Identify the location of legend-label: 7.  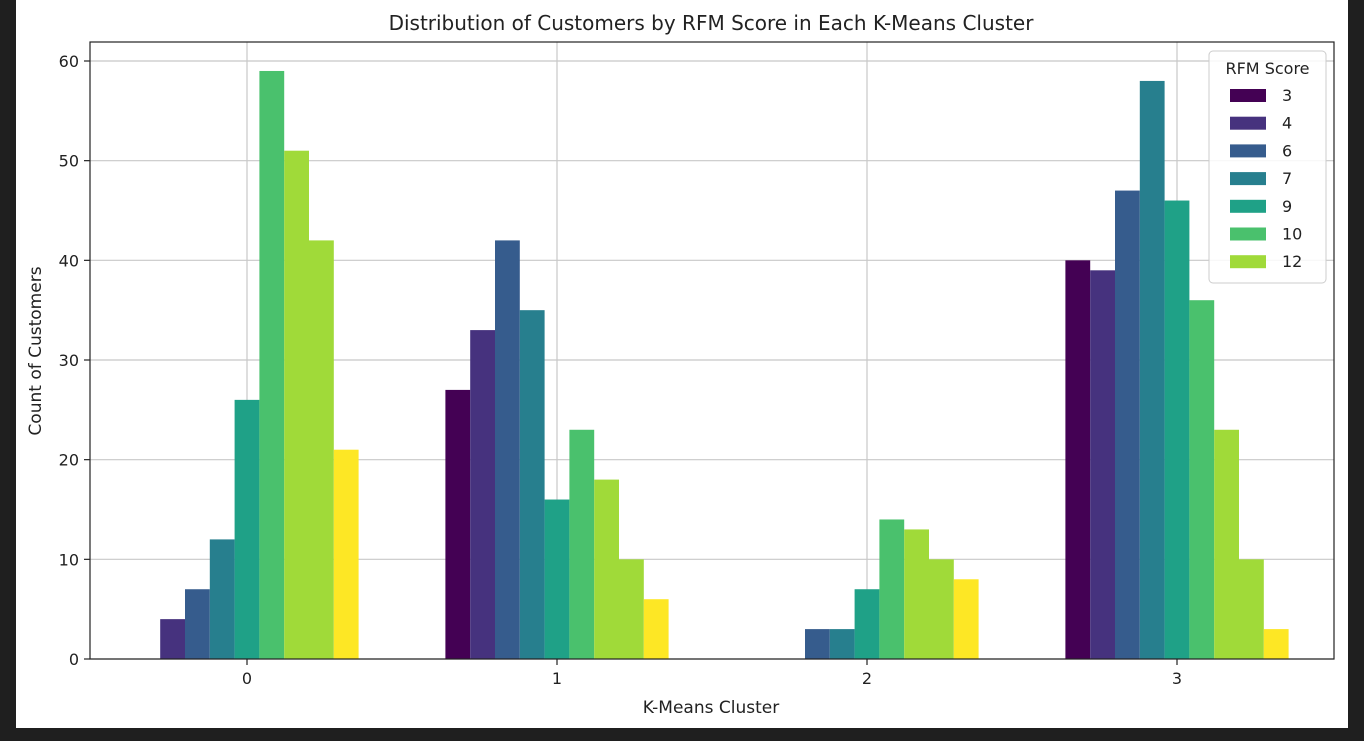
(1287, 178).